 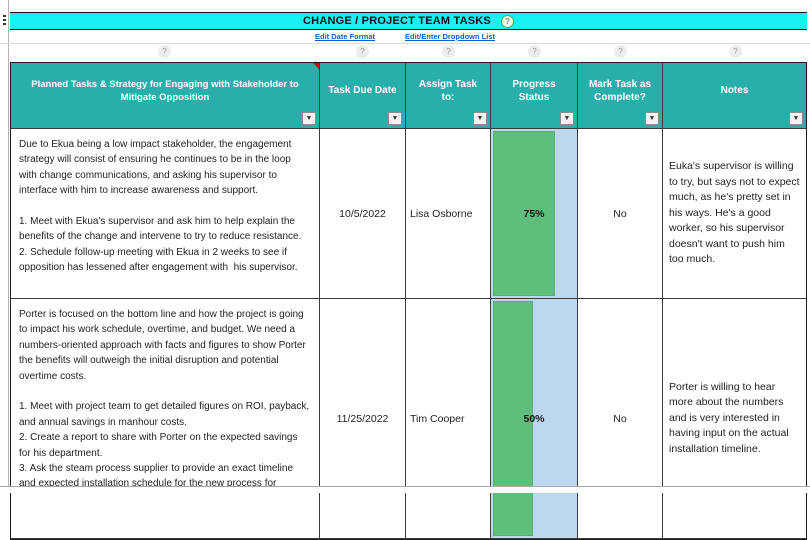 What do you see at coordinates (344, 36) in the screenshot?
I see `edit-date-format-link: Edit Date Format` at bounding box center [344, 36].